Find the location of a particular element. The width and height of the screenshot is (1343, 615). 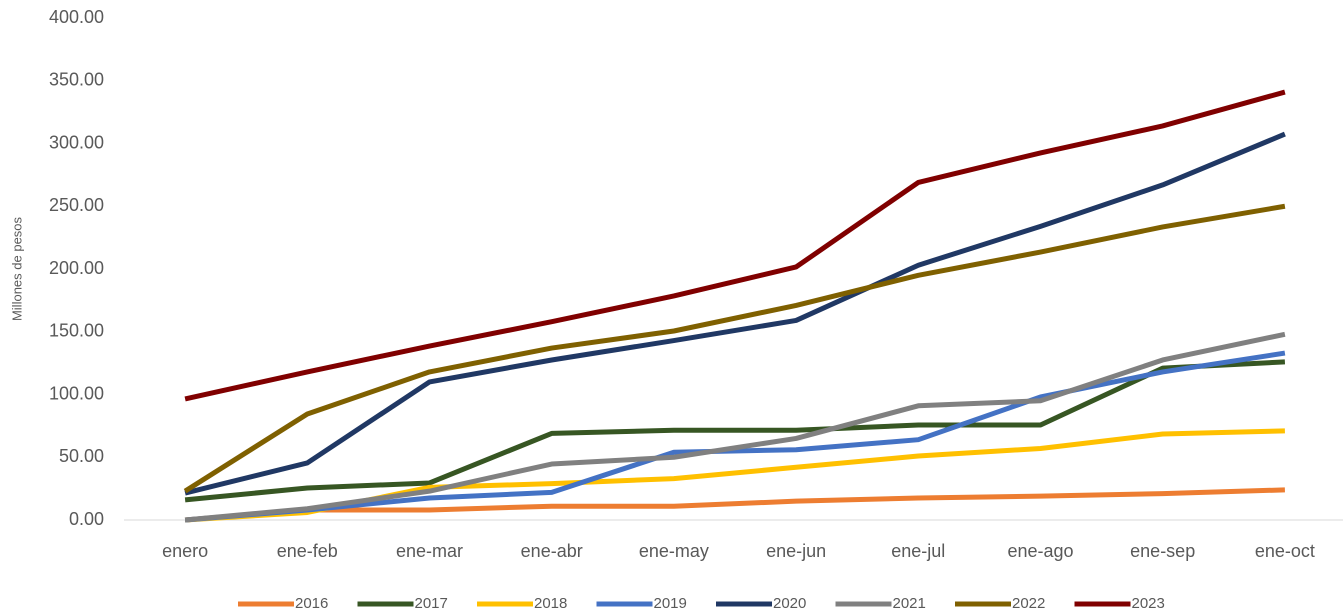

legend-label: 2023 is located at coordinates (1148, 603).